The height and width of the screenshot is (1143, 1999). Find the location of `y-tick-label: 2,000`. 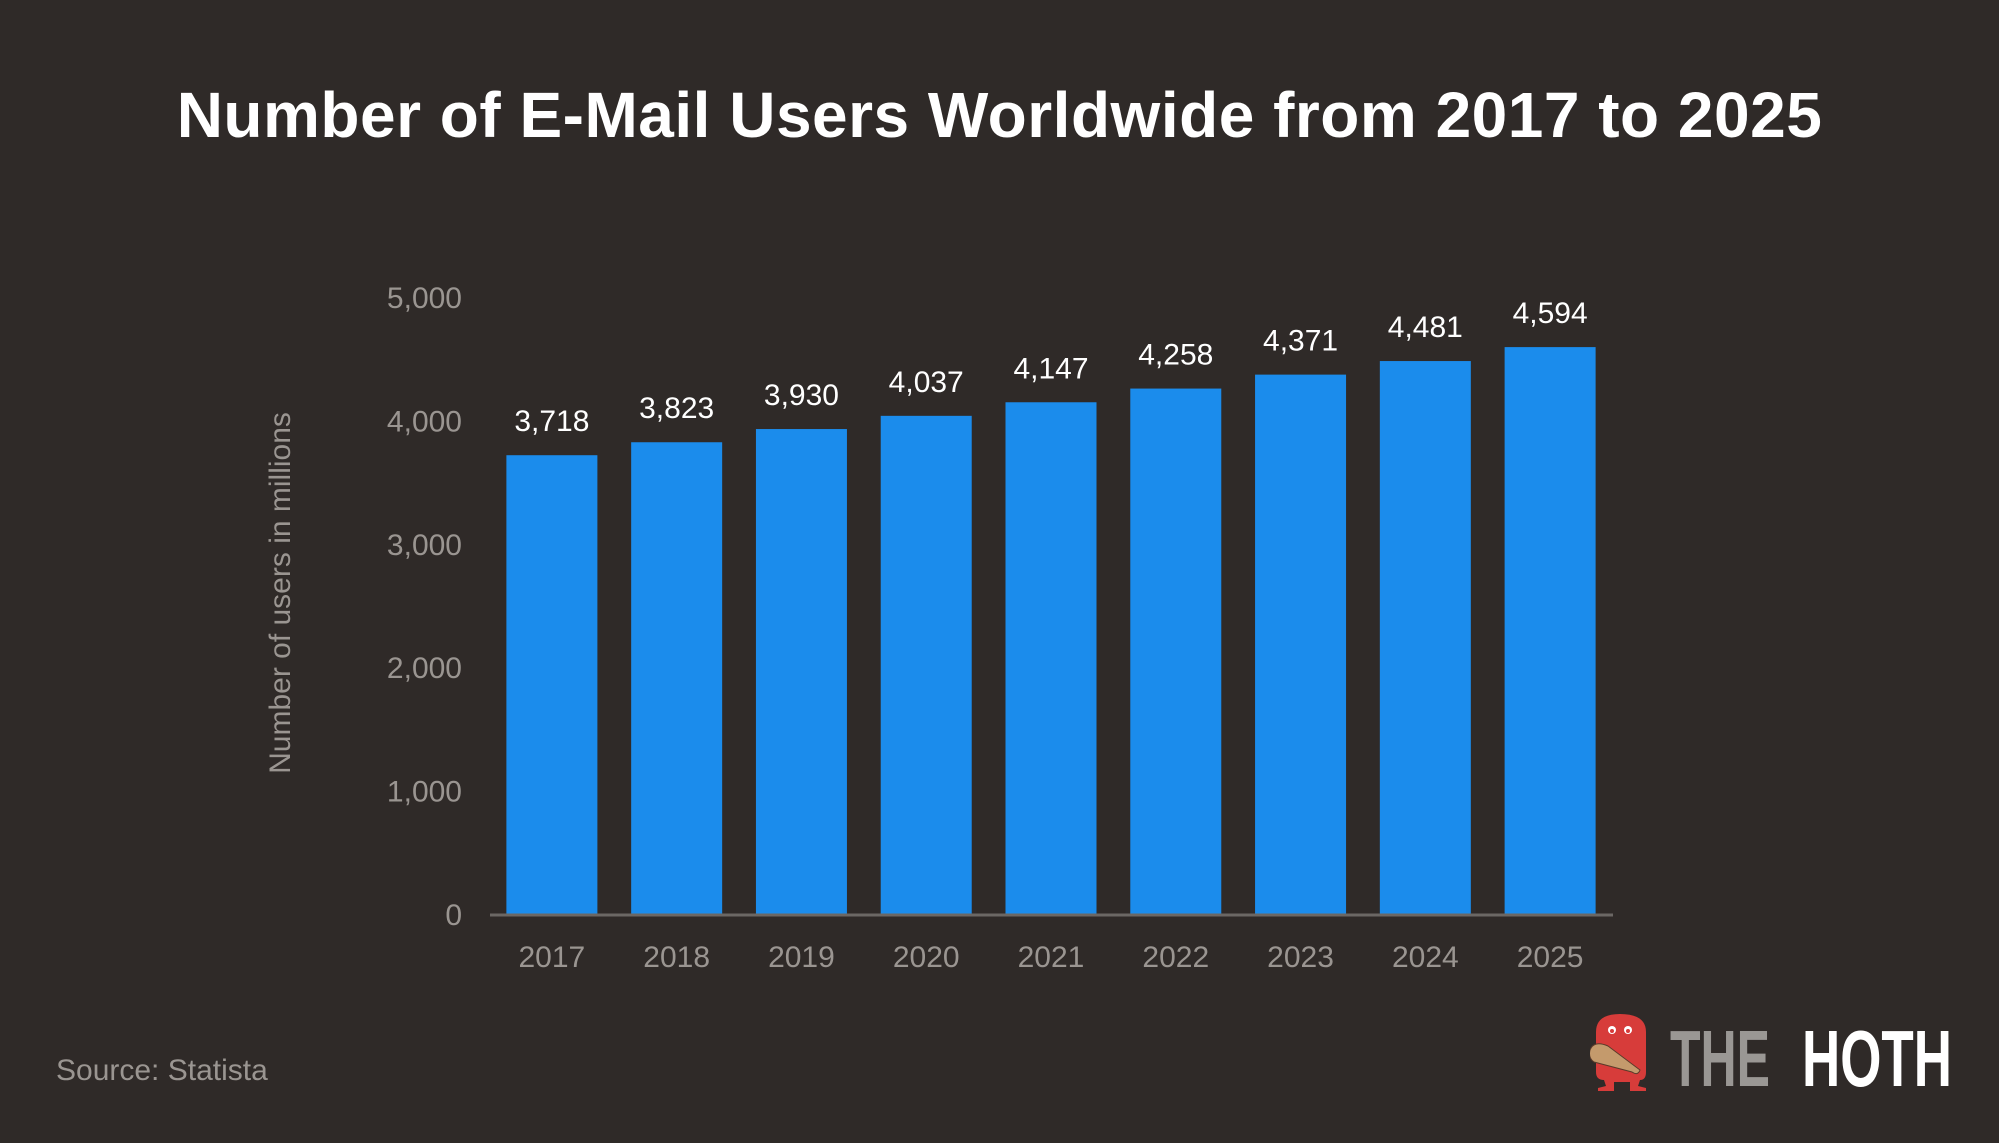

y-tick-label: 2,000 is located at coordinates (424, 668).